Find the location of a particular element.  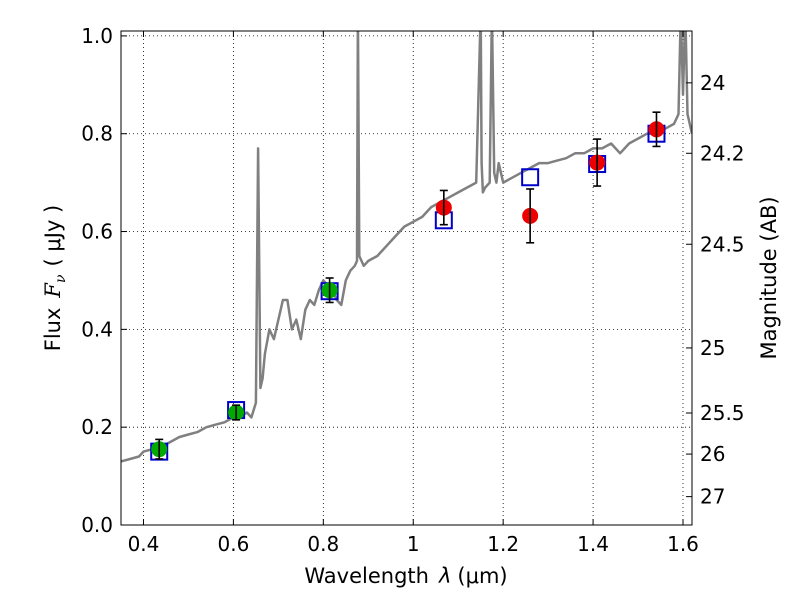

y-tick-label: 1.0 is located at coordinates (97, 36).